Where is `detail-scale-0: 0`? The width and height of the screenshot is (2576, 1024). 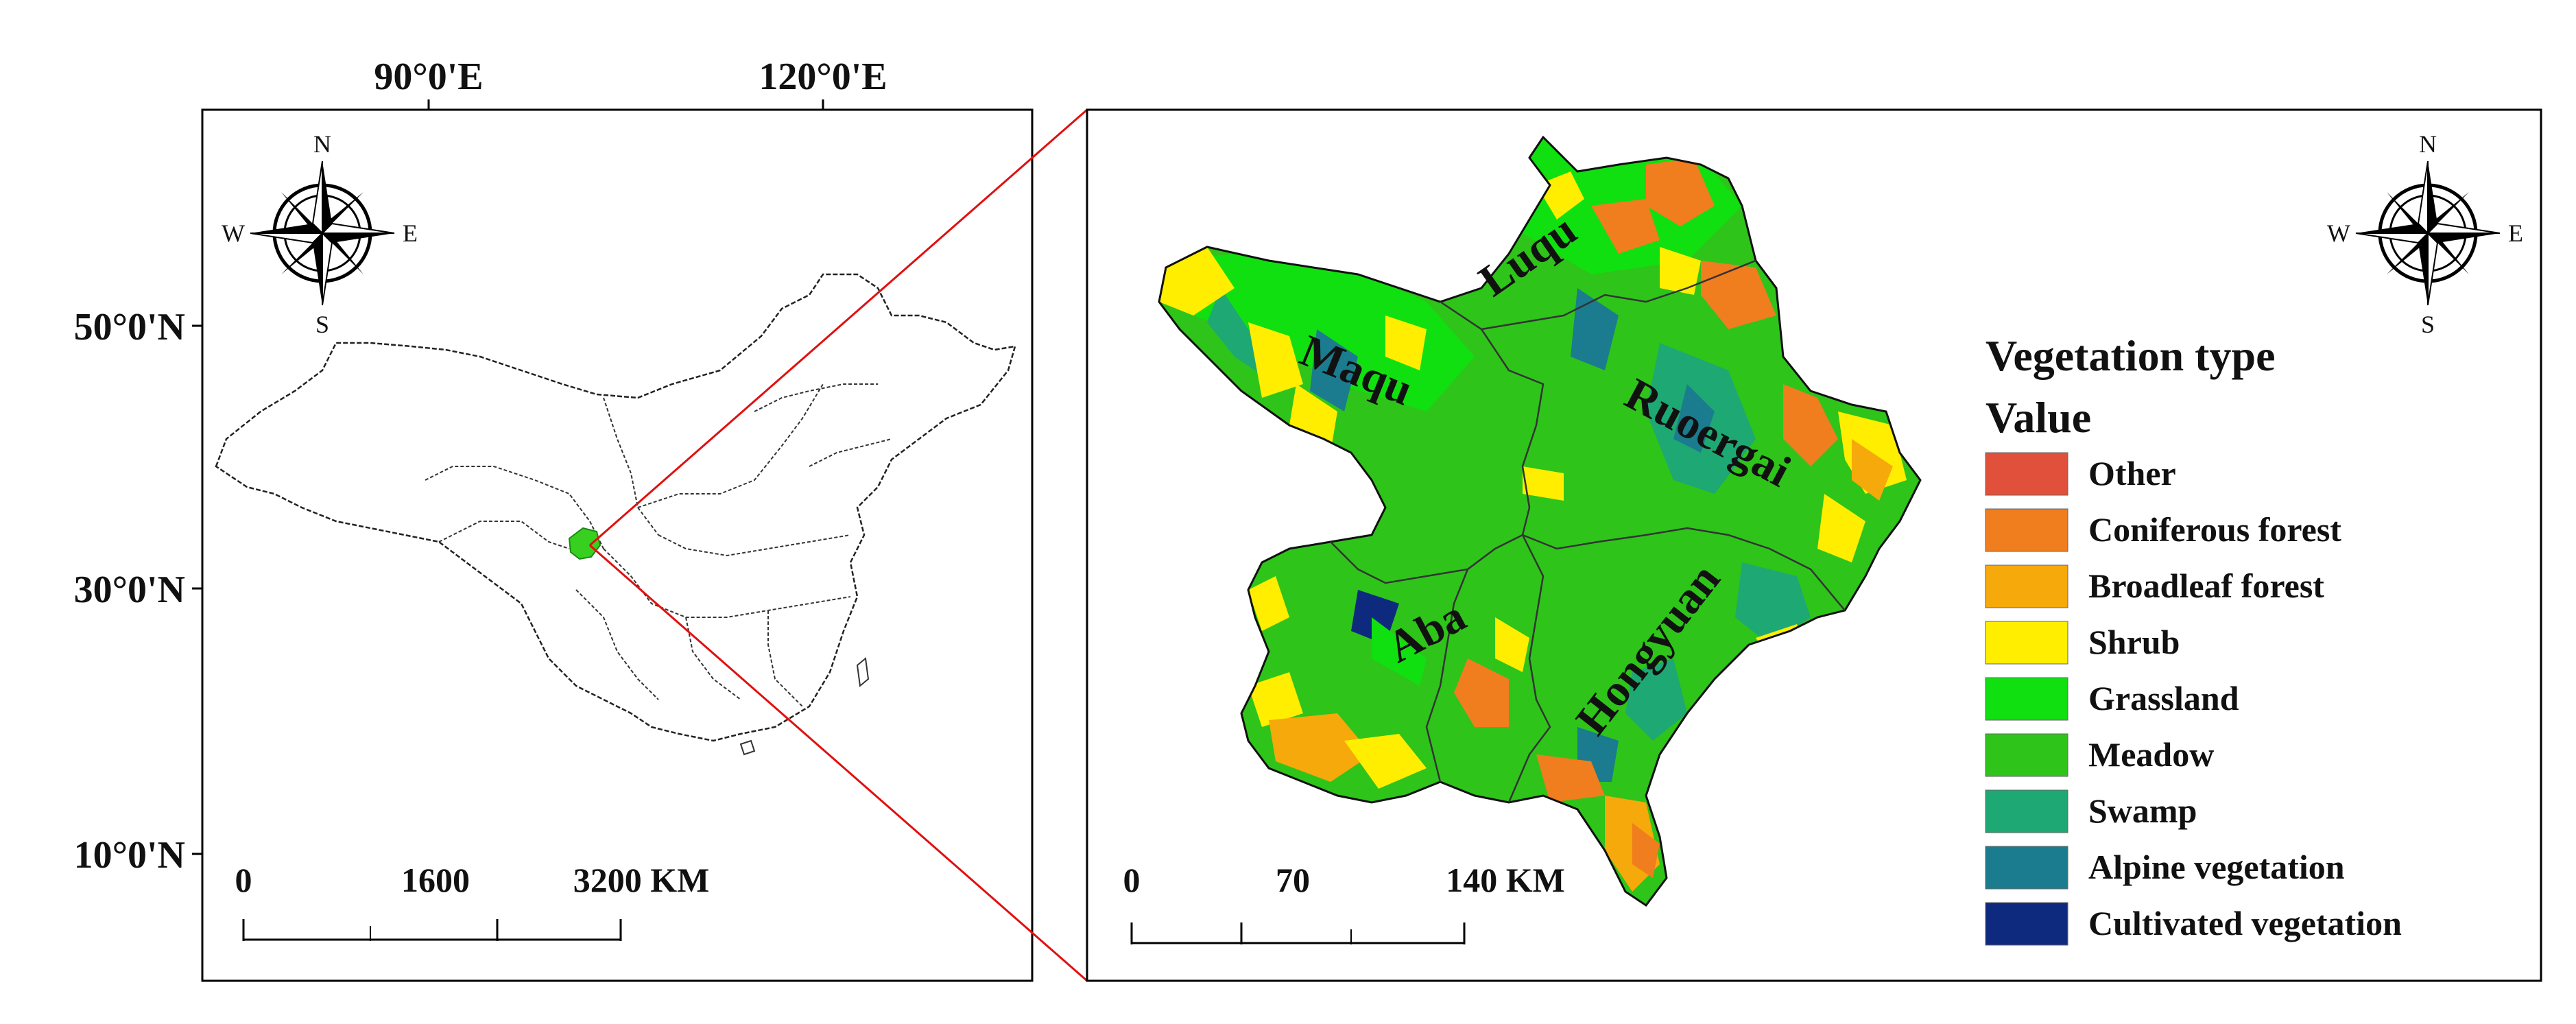 detail-scale-0: 0 is located at coordinates (1132, 880).